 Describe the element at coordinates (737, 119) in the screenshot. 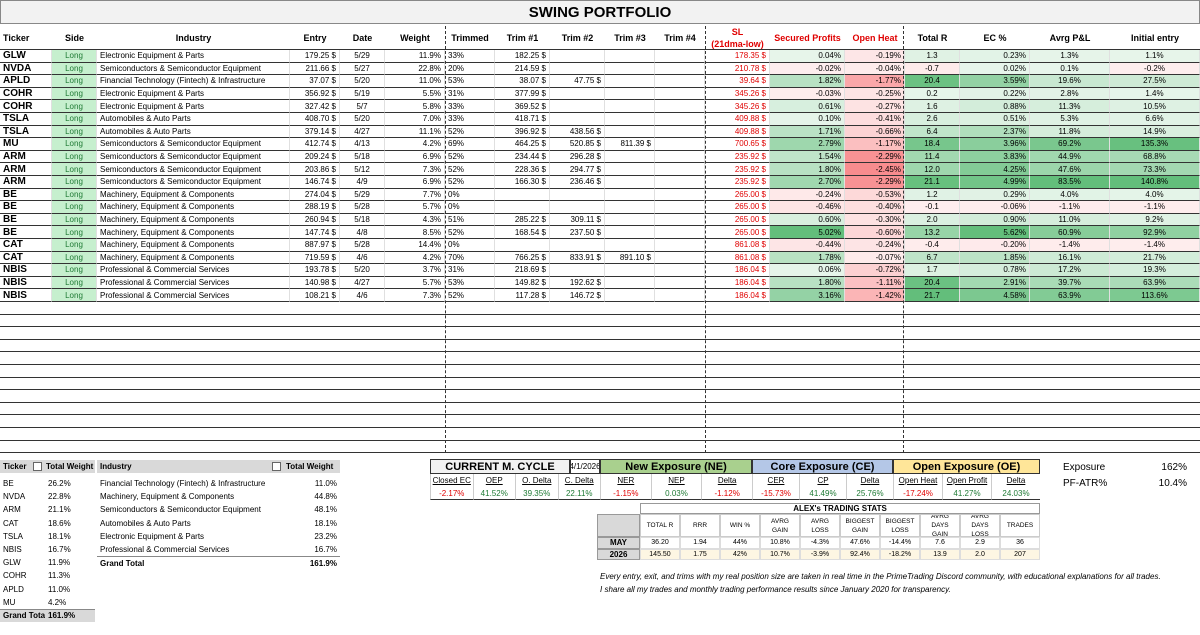

I see `cell: 409.88 $` at that location.